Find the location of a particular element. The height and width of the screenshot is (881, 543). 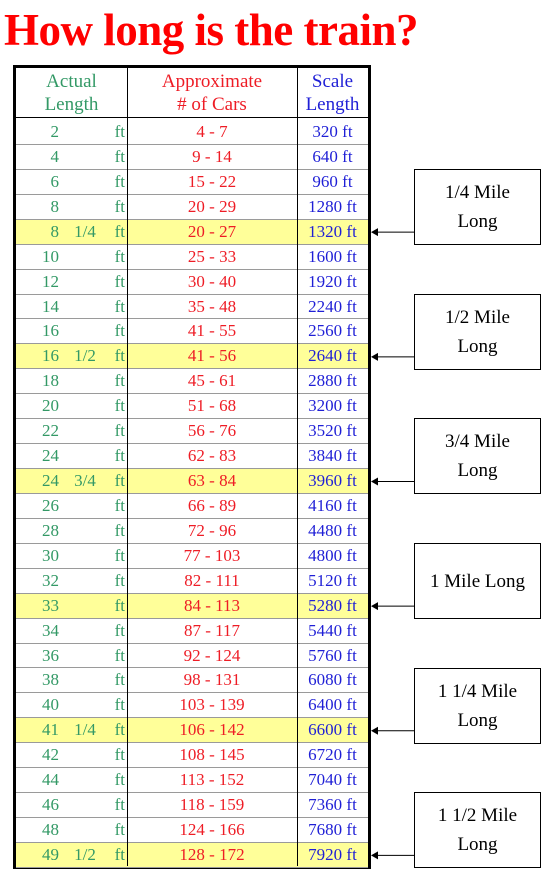

approx-cars: 62 - 83 is located at coordinates (212, 456).